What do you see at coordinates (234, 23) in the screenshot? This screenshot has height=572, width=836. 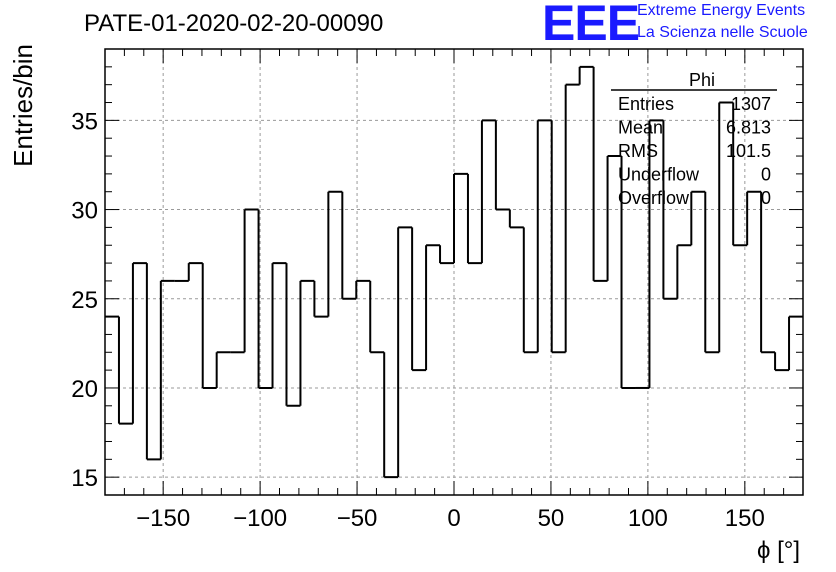 I see `chart-title: PATE-01-2020-02-20-00090` at bounding box center [234, 23].